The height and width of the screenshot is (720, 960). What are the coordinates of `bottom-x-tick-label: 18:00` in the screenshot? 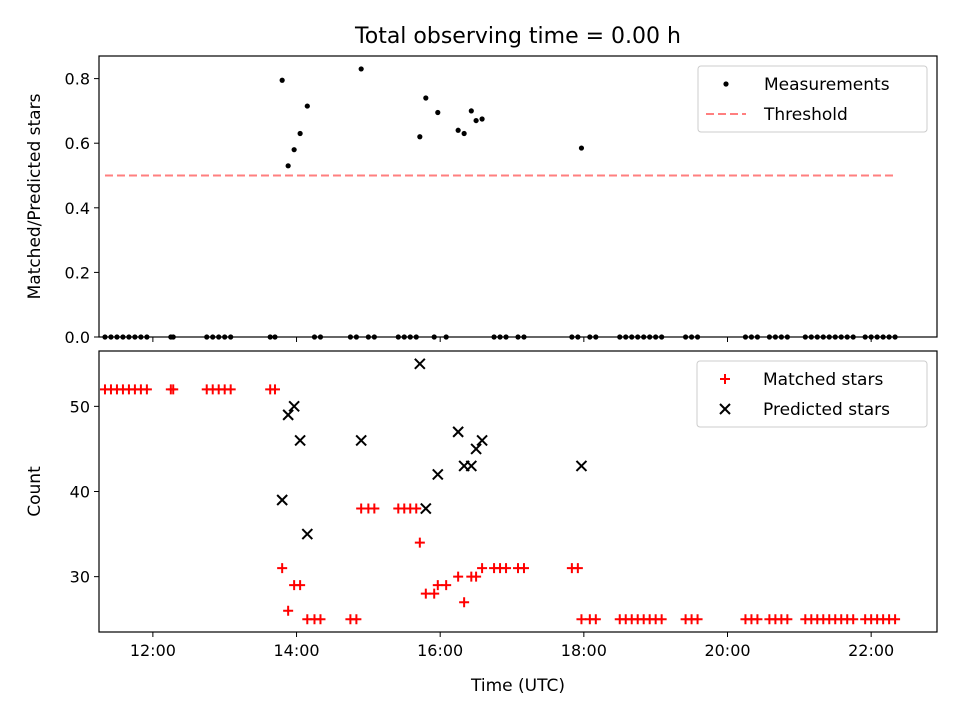 It's located at (584, 650).